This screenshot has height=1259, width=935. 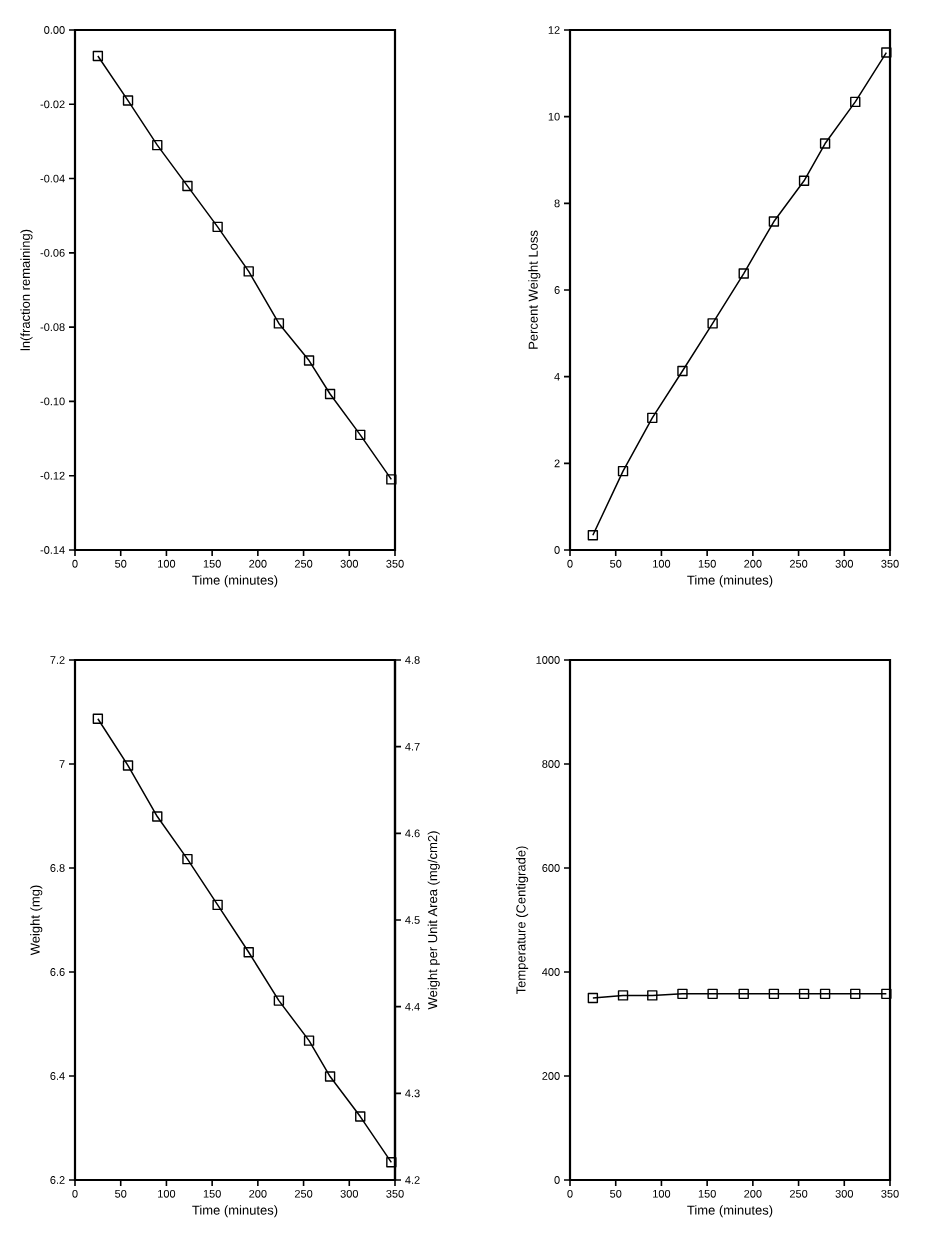 I want to click on y-tick-label: 2, so click(x=557, y=463).